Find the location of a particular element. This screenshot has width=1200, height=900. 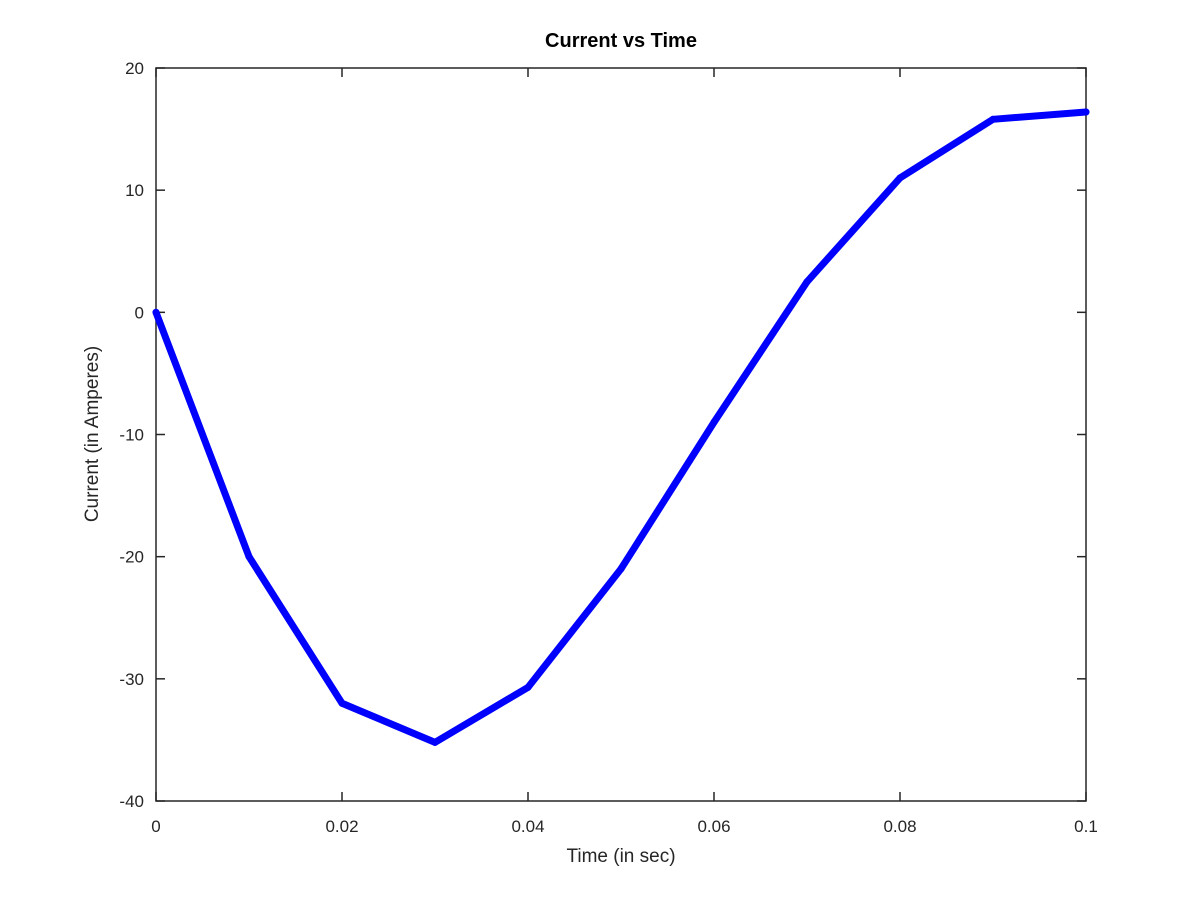

y-tick-label: -10 is located at coordinates (131, 435).